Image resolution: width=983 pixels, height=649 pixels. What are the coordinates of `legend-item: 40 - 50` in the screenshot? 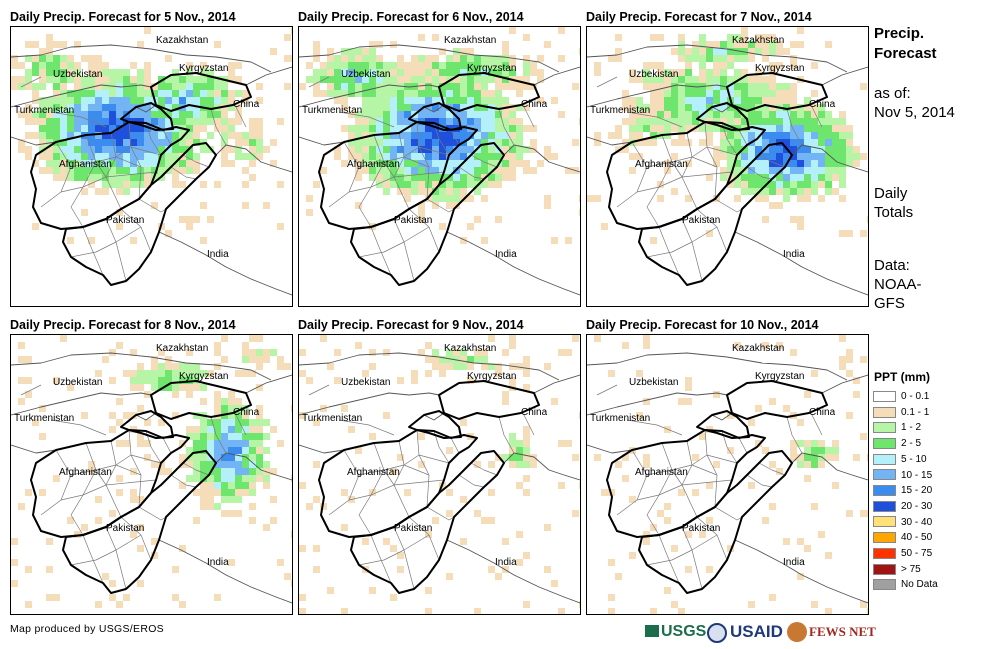 It's located at (902, 538).